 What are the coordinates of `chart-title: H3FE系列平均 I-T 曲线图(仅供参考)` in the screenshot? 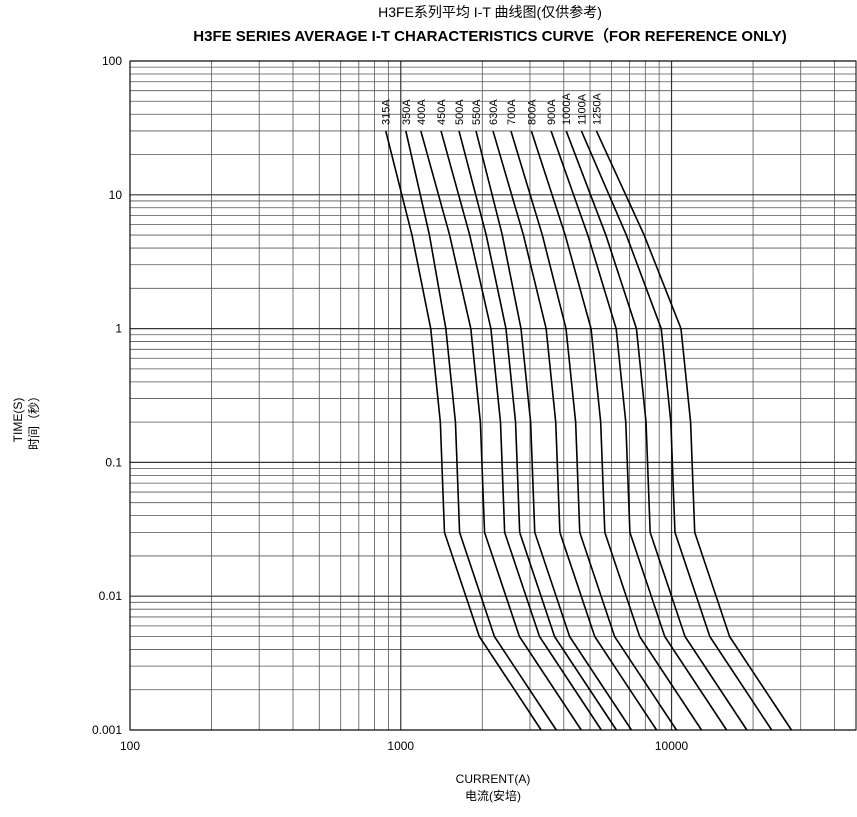 It's located at (490, 12).